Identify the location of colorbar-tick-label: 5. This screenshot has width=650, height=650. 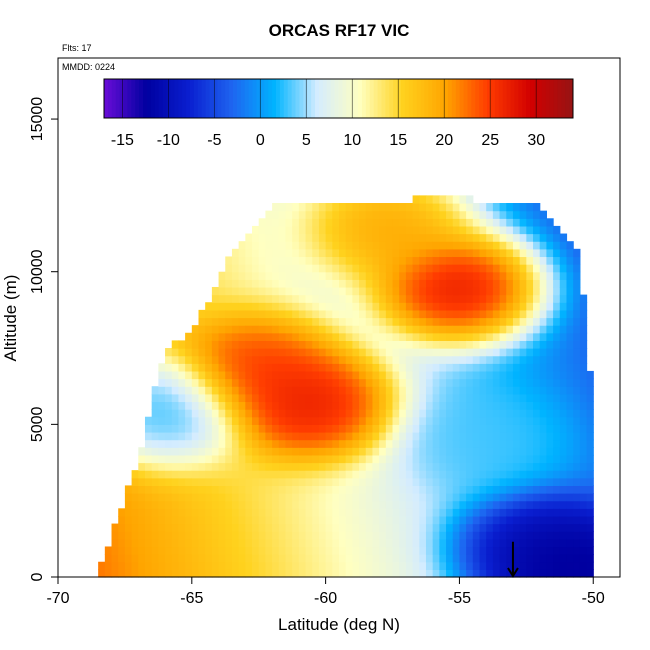
(306, 140).